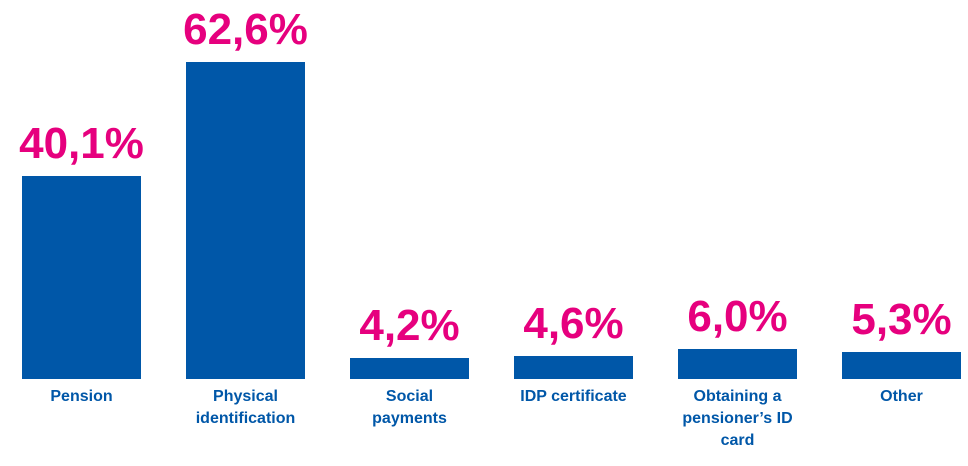  What do you see at coordinates (901, 320) in the screenshot?
I see `value-label: 5,3%` at bounding box center [901, 320].